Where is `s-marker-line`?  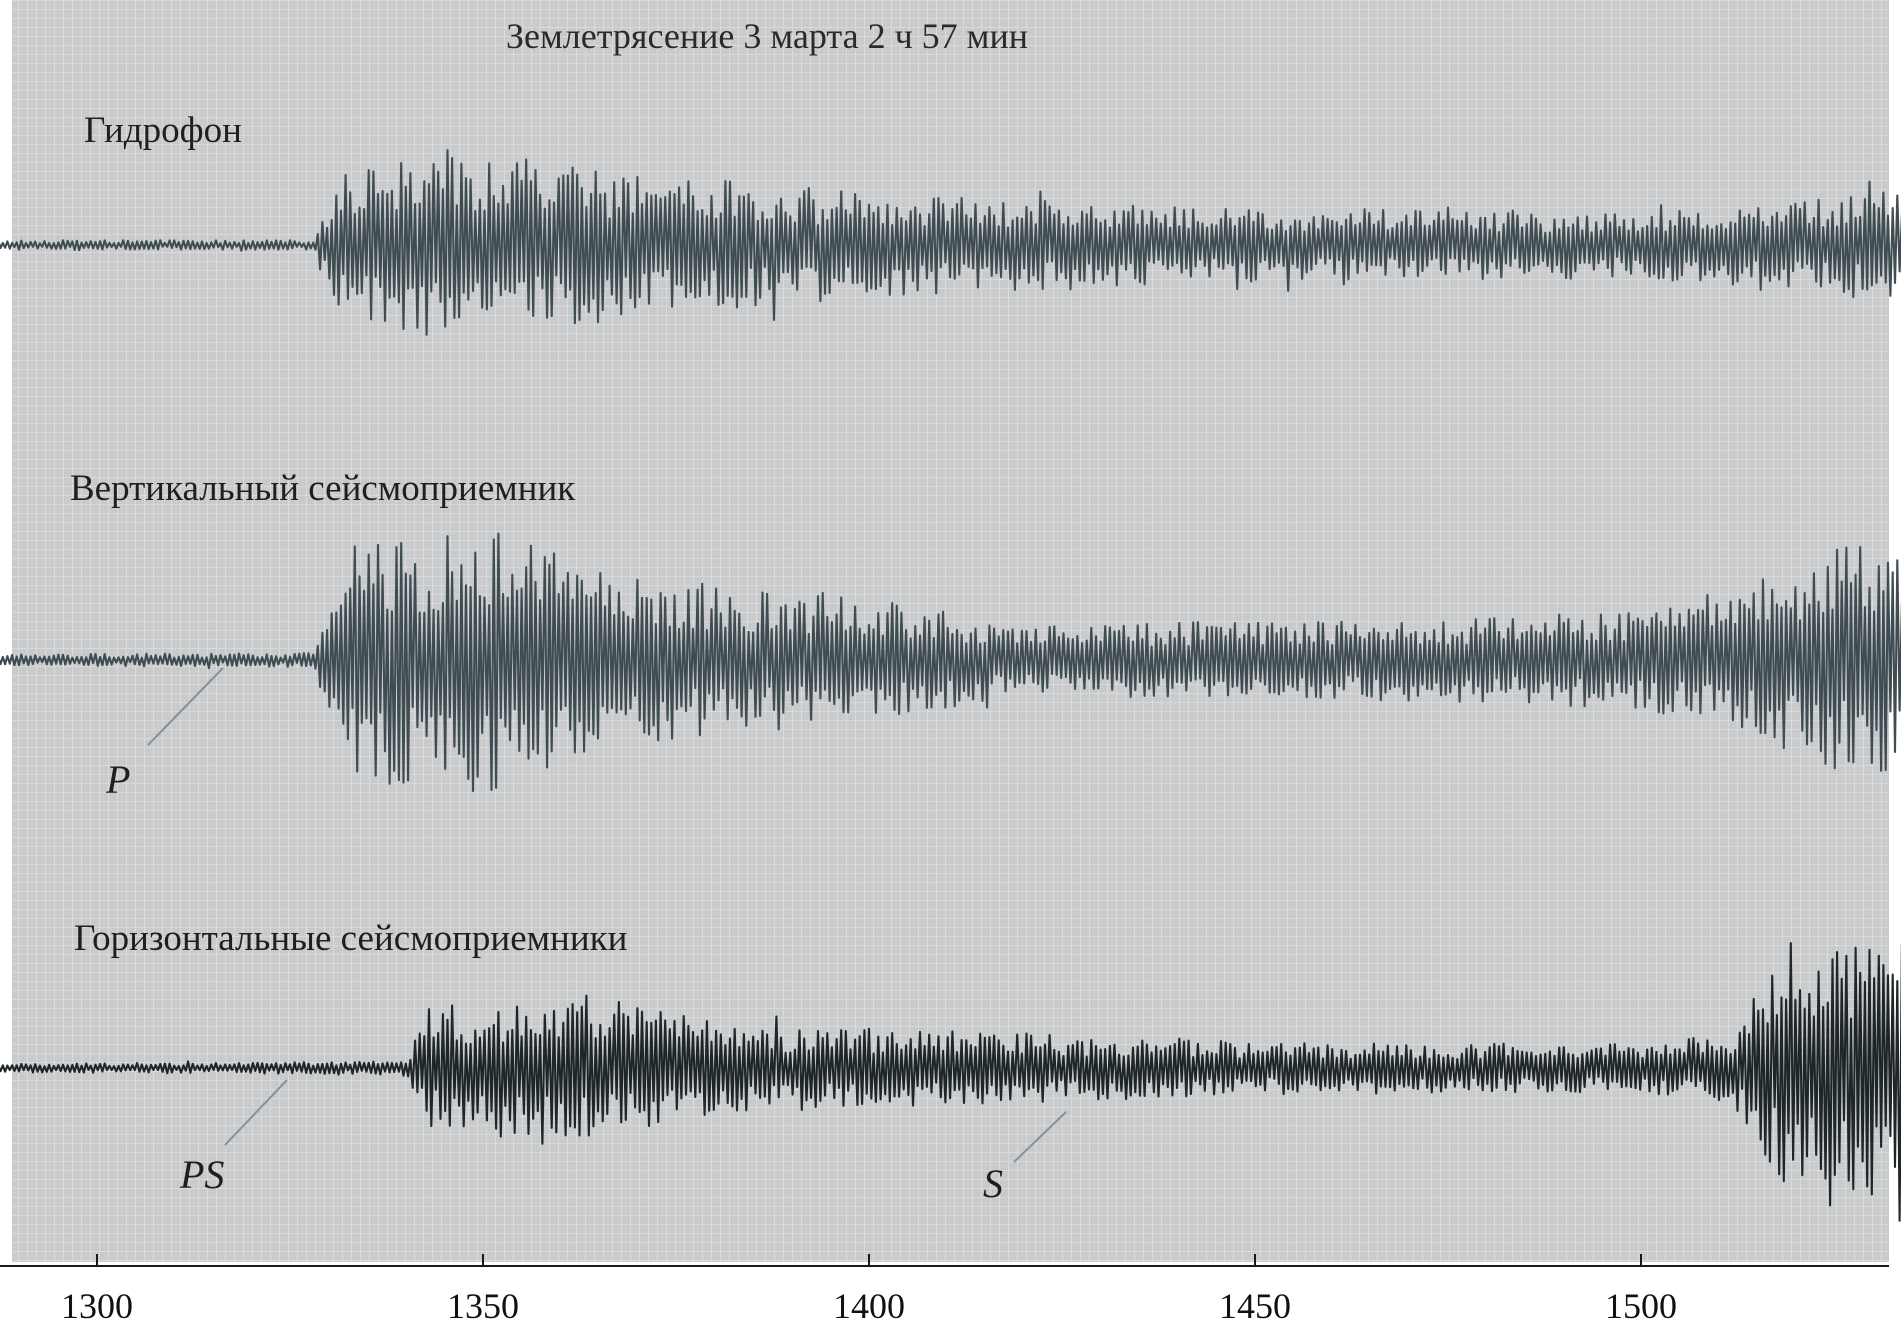
s-marker-line is located at coordinates (1040, 1137).